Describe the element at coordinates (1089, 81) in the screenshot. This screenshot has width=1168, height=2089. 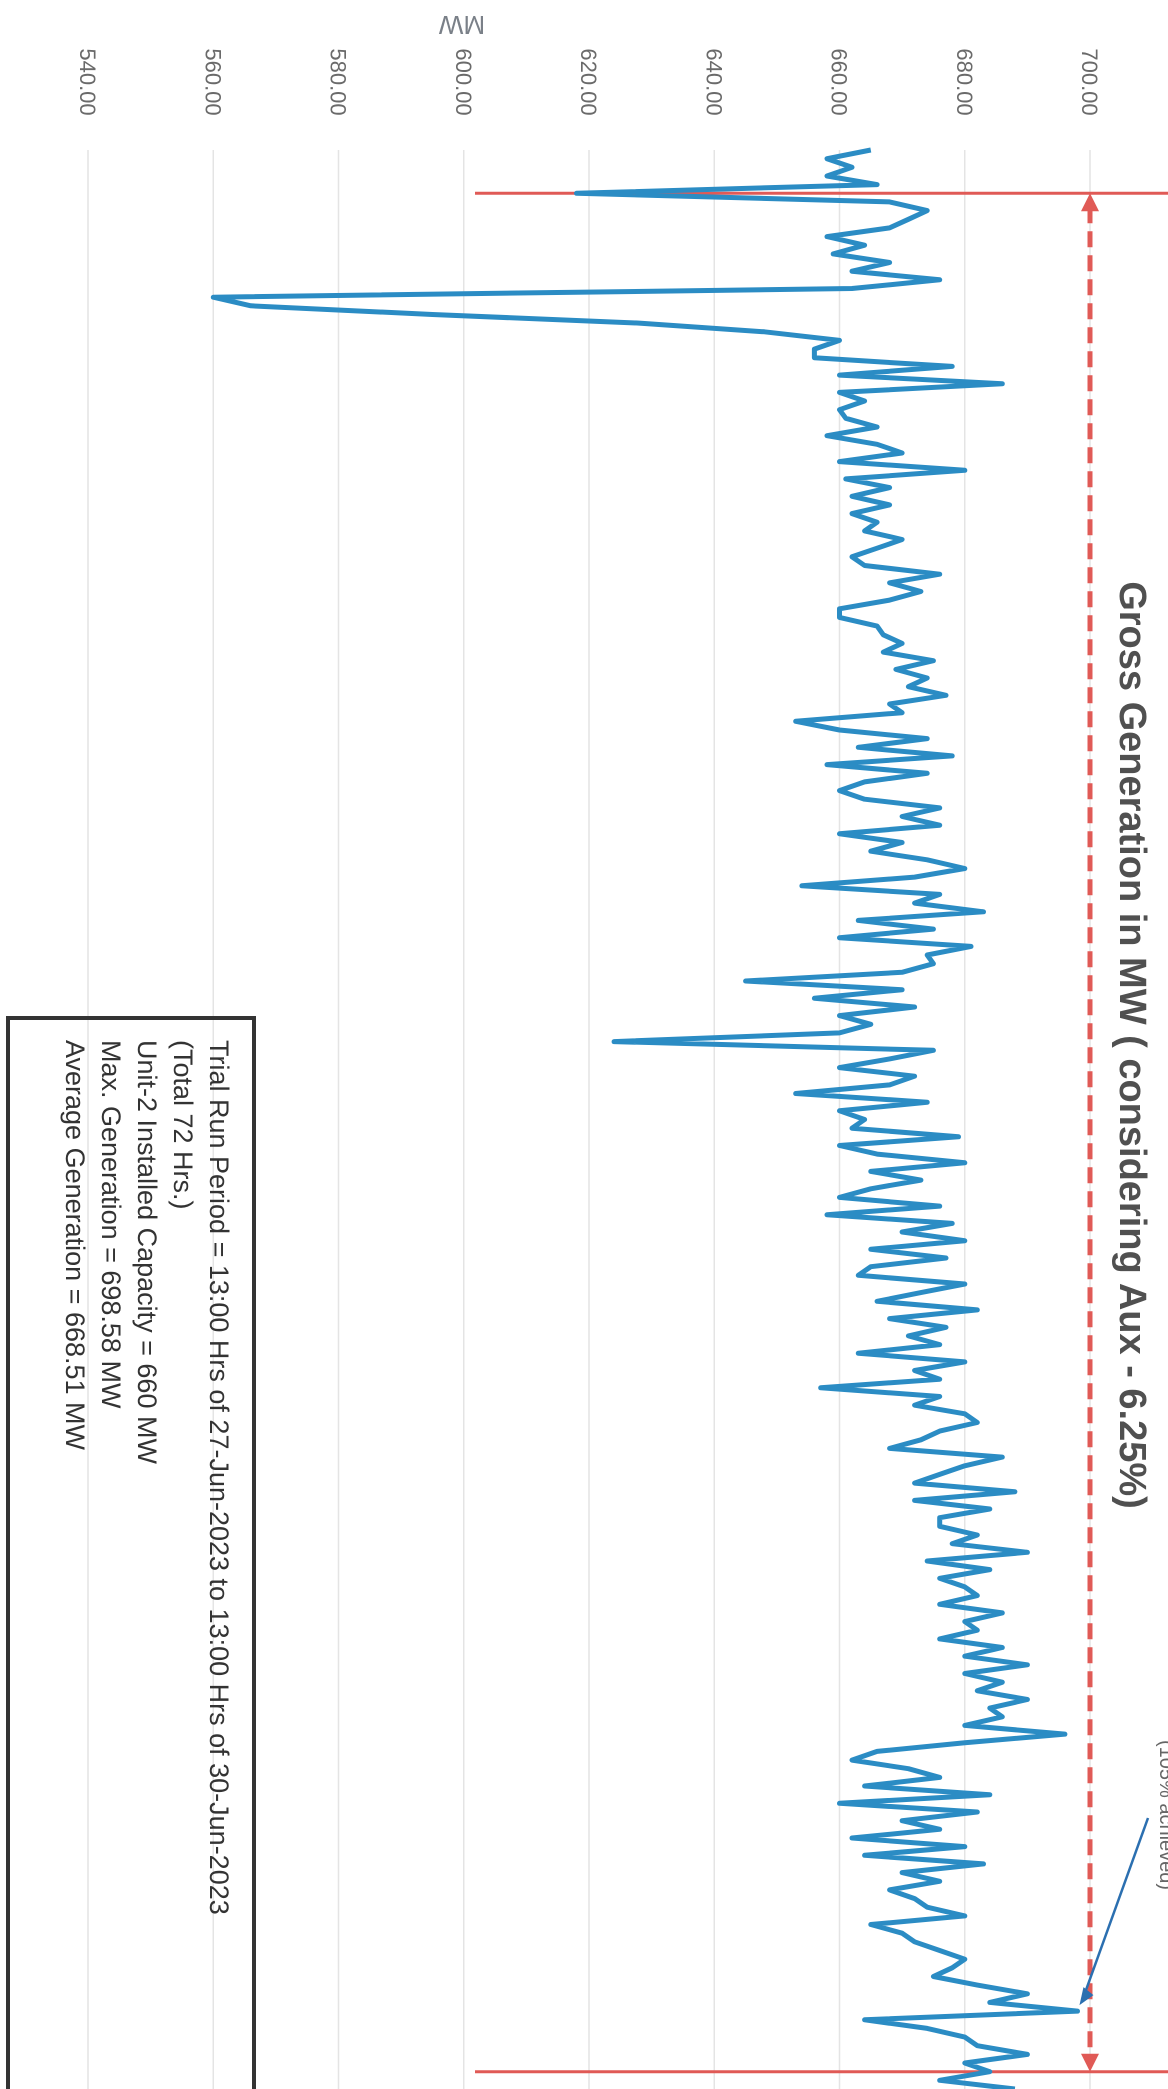
I see `y-tick-label: 700.00` at that location.